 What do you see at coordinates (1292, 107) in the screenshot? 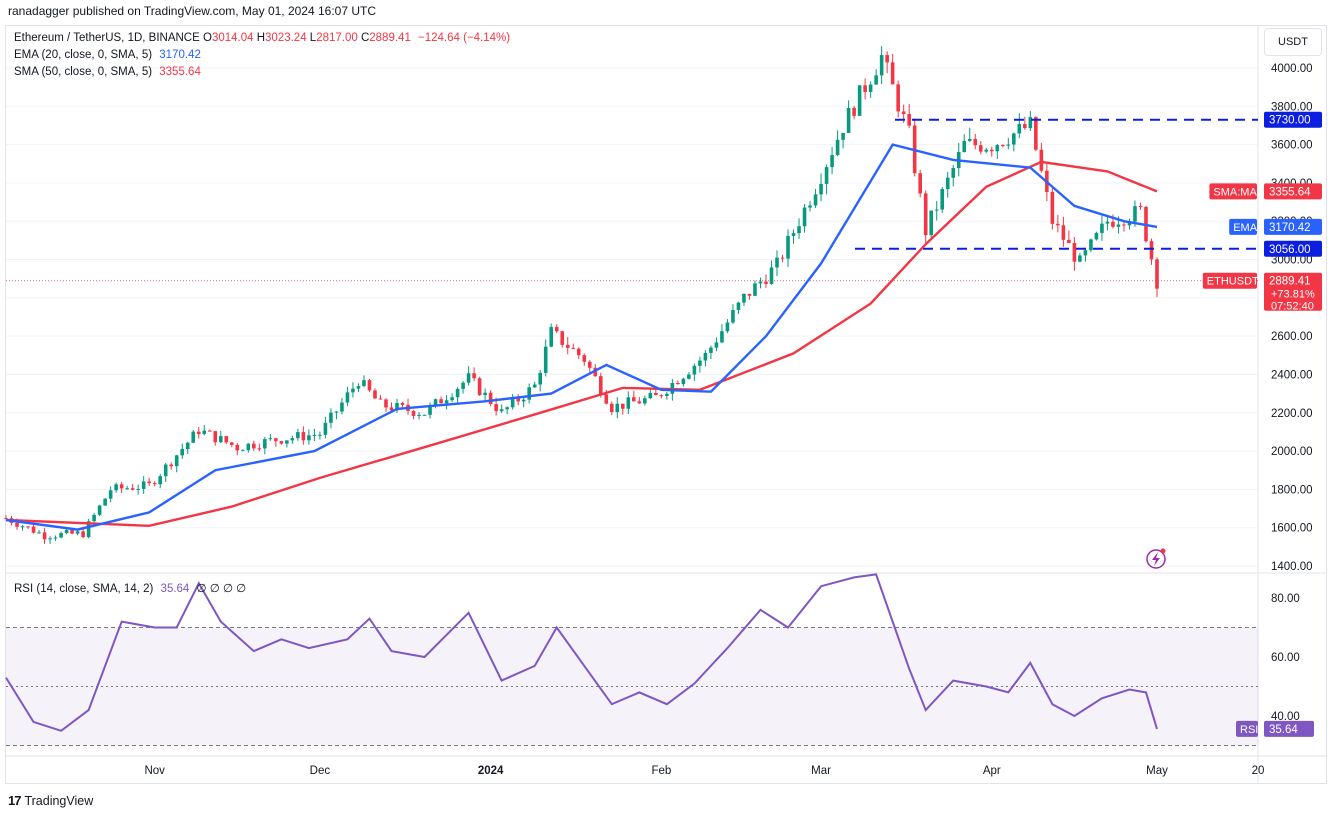
I see `price-tick-label: 3800.00` at bounding box center [1292, 107].